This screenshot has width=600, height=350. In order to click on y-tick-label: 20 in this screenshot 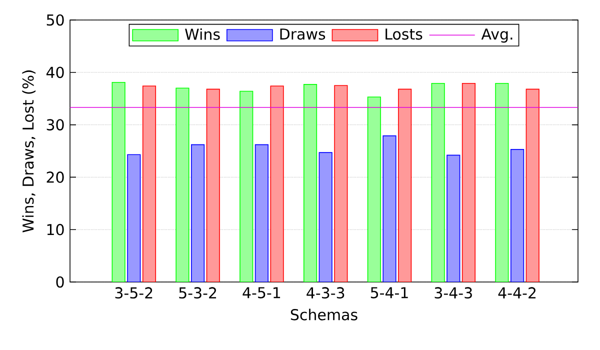, I will do `click(55, 177)`.